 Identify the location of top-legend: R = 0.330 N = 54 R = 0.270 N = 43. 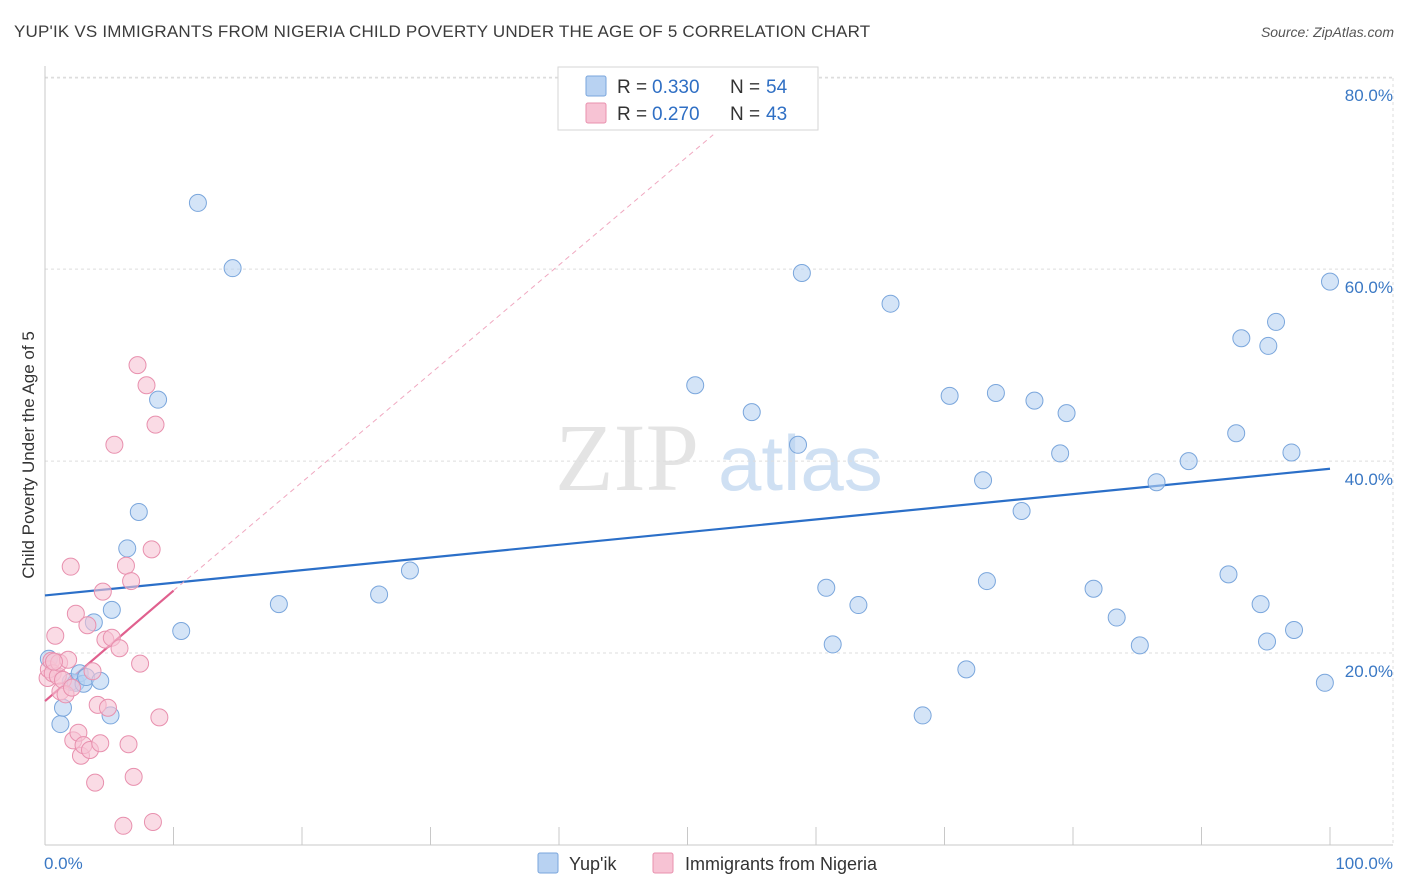
(688, 98).